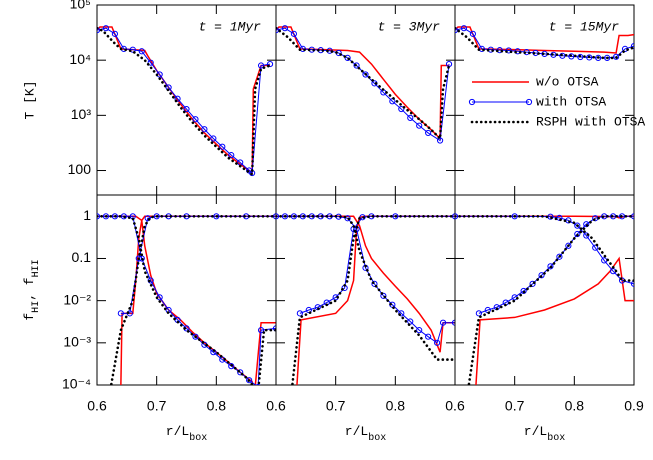 Image resolution: width=653 pixels, height=460 pixels. I want to click on legend-label: RSPH with OTSA, so click(590, 121).